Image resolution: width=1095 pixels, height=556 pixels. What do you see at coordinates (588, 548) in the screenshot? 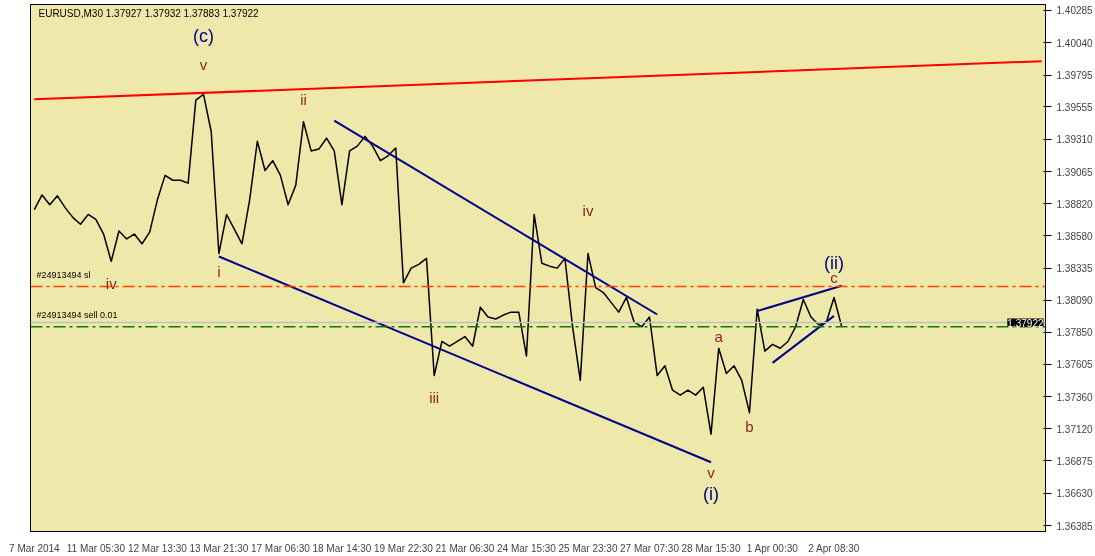
I see `x-tick-label: 25 Mar 23:30` at bounding box center [588, 548].